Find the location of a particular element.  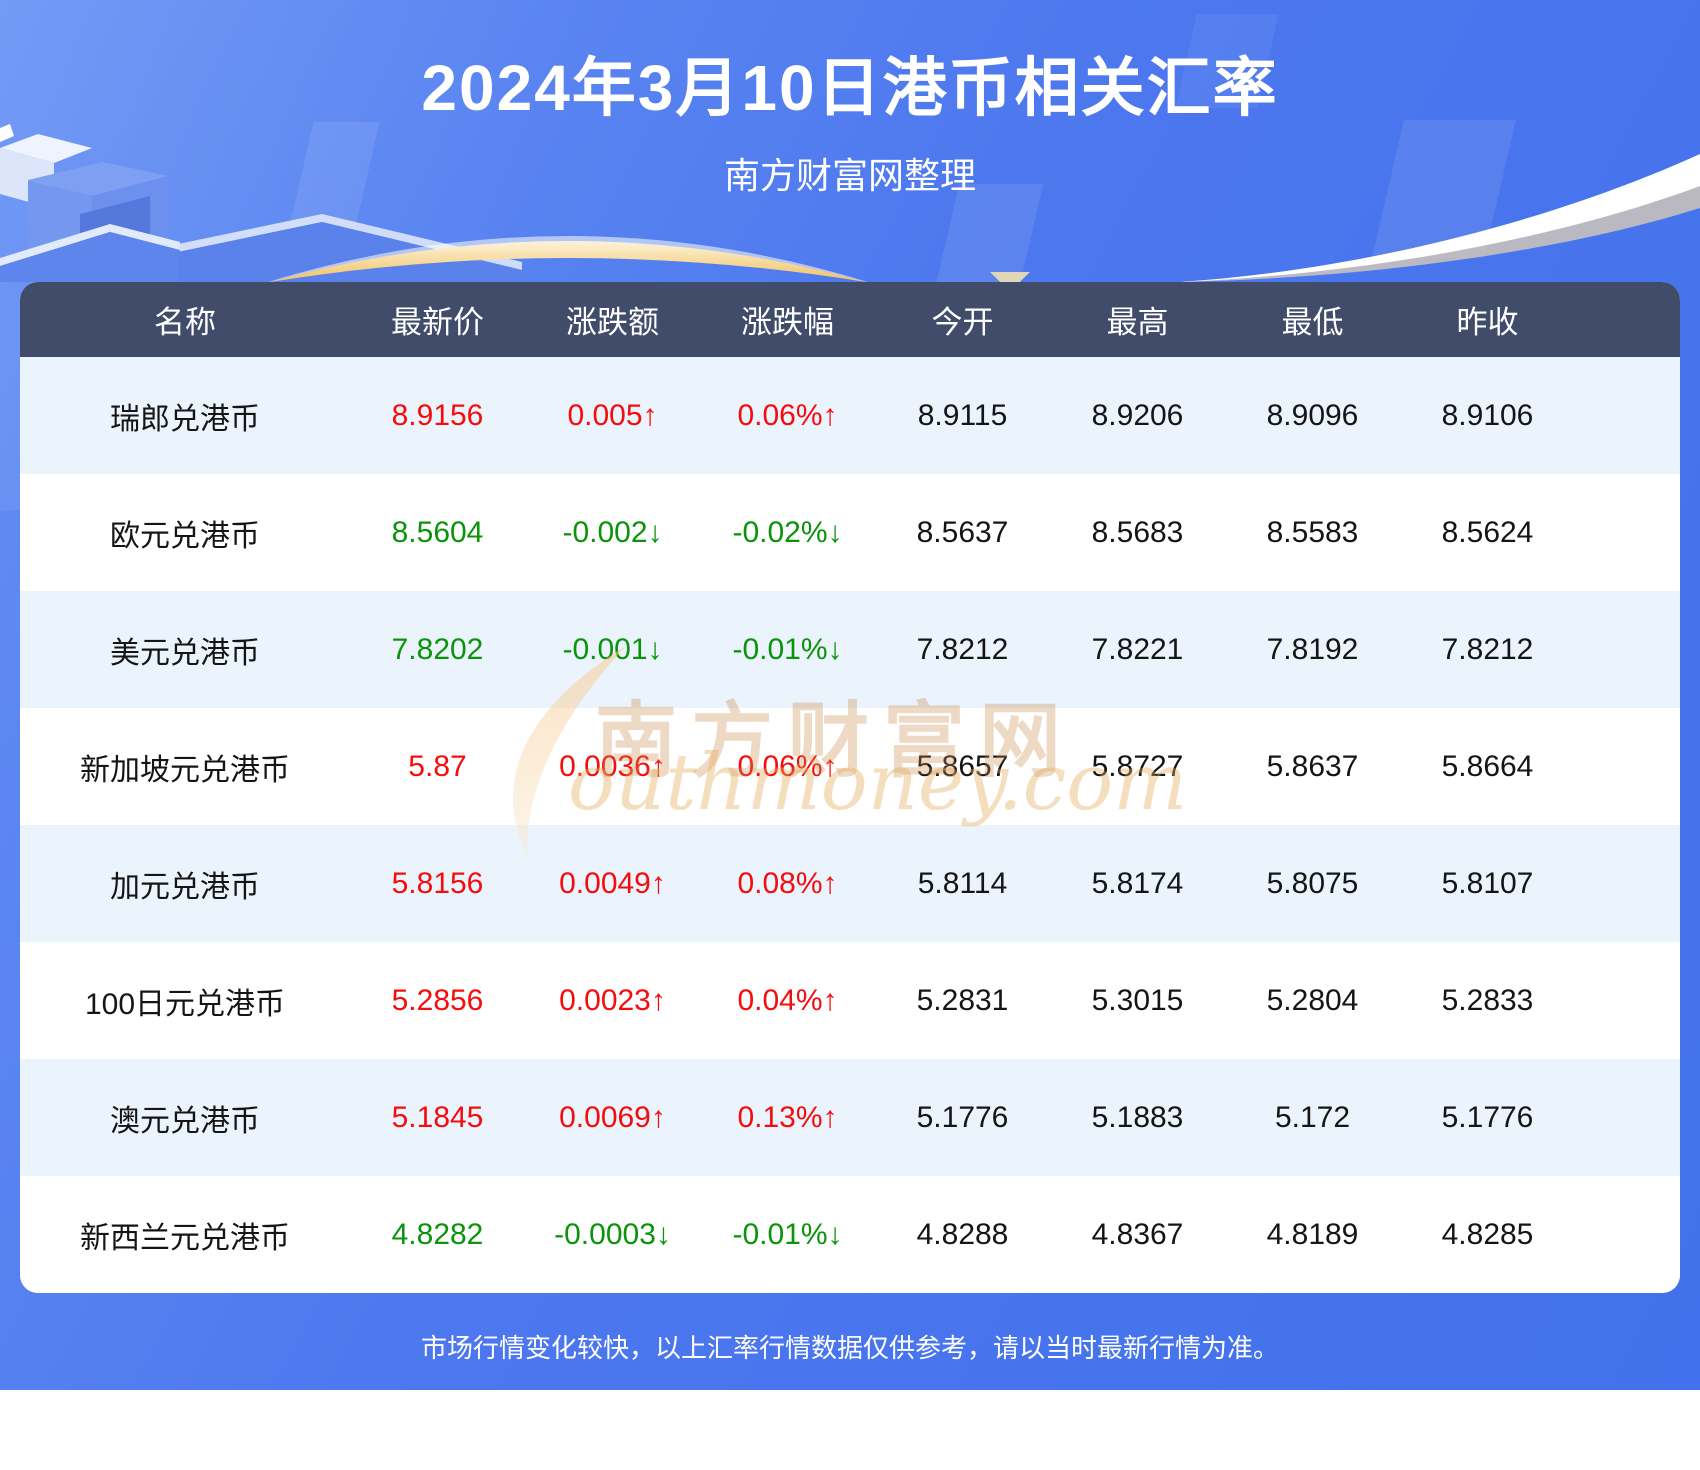

cell-name: 新加坡元兑港币 is located at coordinates (185, 770).